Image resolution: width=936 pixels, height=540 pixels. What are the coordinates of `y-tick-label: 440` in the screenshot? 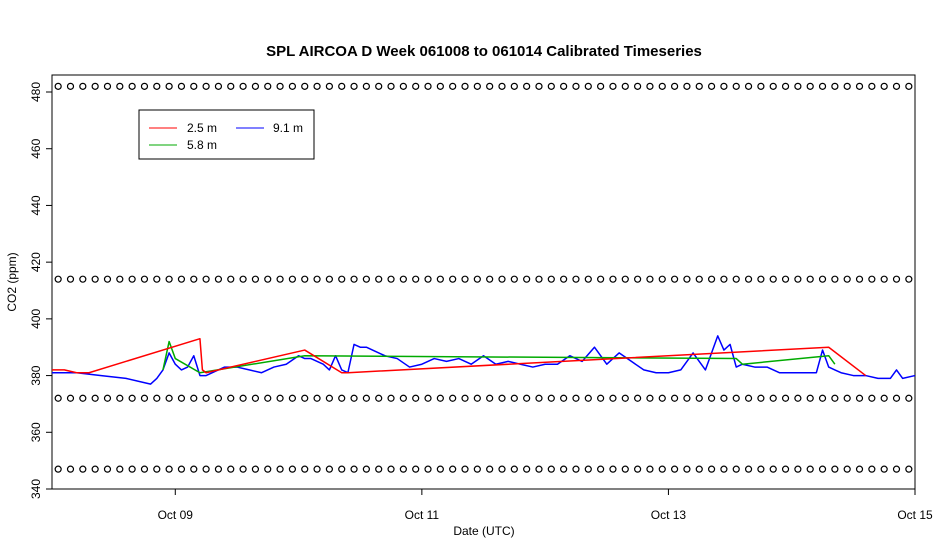 It's located at (36, 205).